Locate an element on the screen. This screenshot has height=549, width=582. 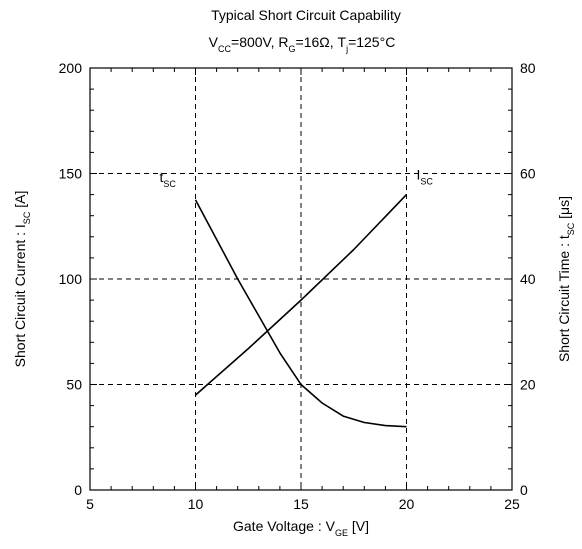
x-tick-label: 10 is located at coordinates (196, 504).